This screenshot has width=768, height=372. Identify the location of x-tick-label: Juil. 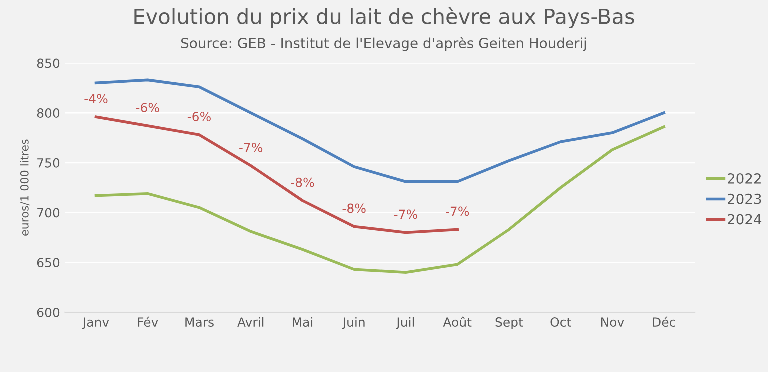
(405, 323).